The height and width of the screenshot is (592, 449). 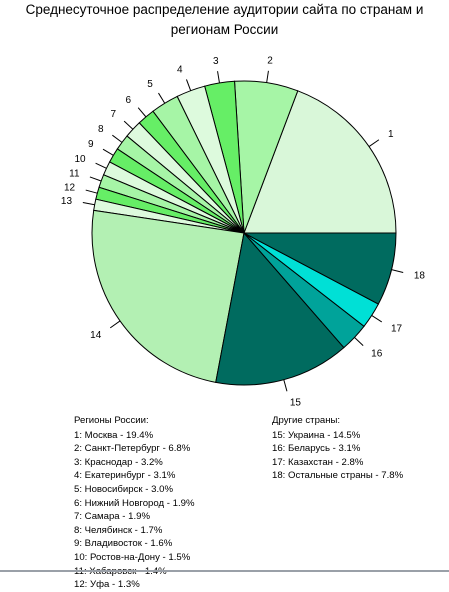 What do you see at coordinates (67, 201) in the screenshot?
I see `pie-label-13: 13` at bounding box center [67, 201].